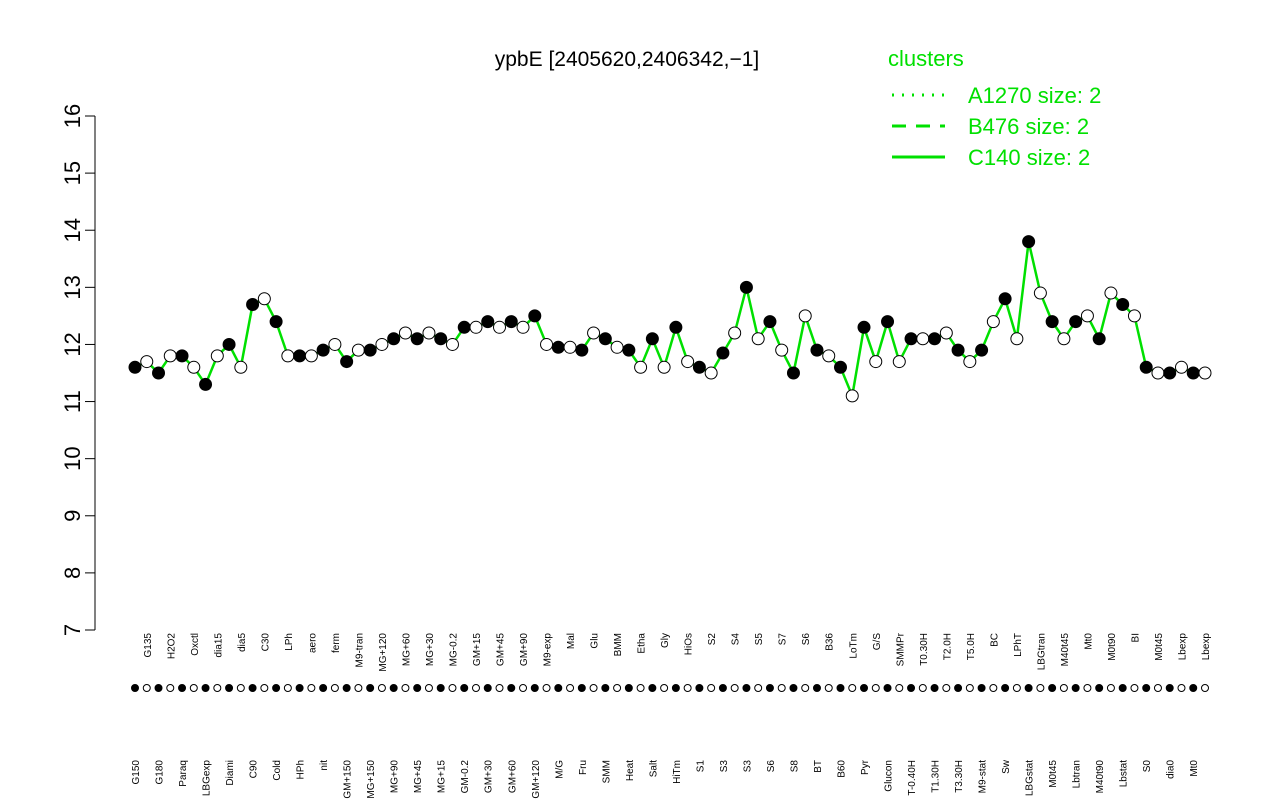 Image resolution: width=1280 pixels, height=800 pixels. What do you see at coordinates (971, 646) in the screenshot?
I see `x-tick-label: T5.0H` at bounding box center [971, 646].